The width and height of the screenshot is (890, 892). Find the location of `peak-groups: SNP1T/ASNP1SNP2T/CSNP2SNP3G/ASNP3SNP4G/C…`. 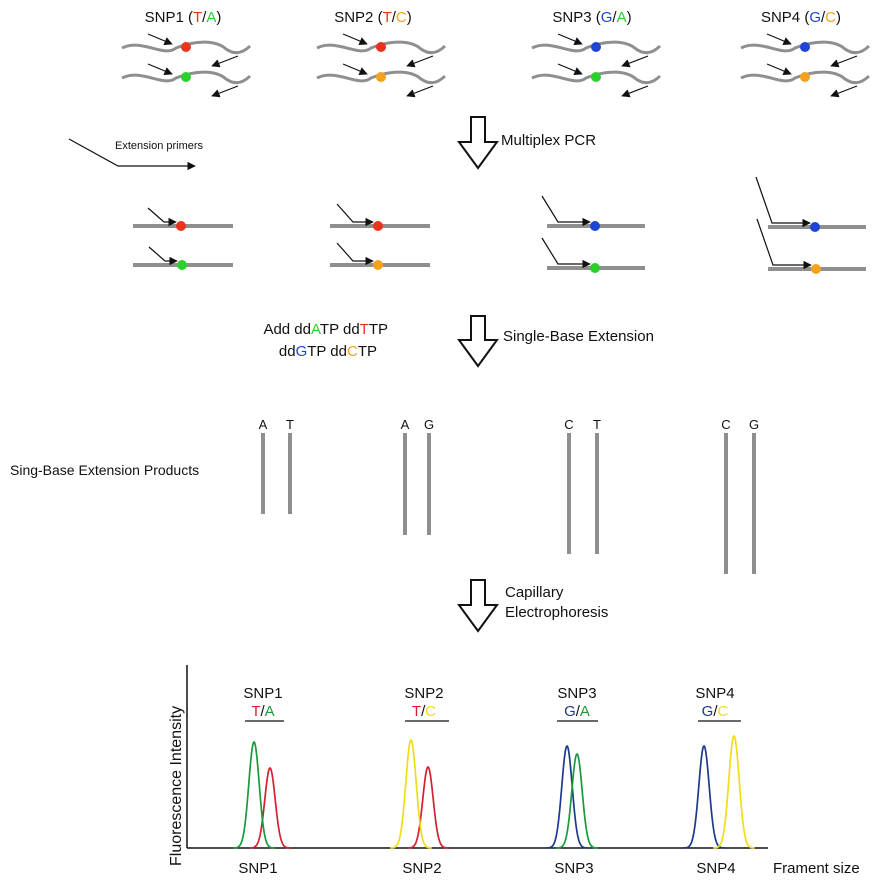

peak-groups: SNP1T/ASNP1SNP2T/CSNP2SNP3G/ASNP3SNP4G/C… is located at coordinates (494, 781).